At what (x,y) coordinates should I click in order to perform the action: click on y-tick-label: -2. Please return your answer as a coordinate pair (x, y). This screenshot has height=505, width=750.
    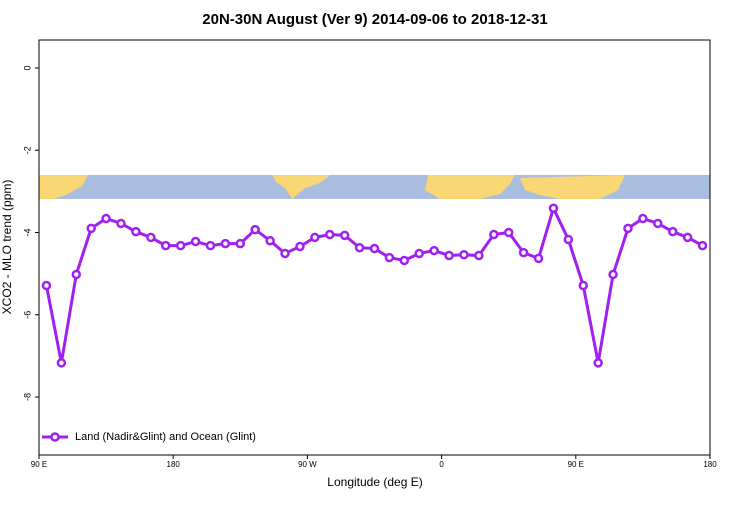
    Looking at the image, I should click on (27, 150).